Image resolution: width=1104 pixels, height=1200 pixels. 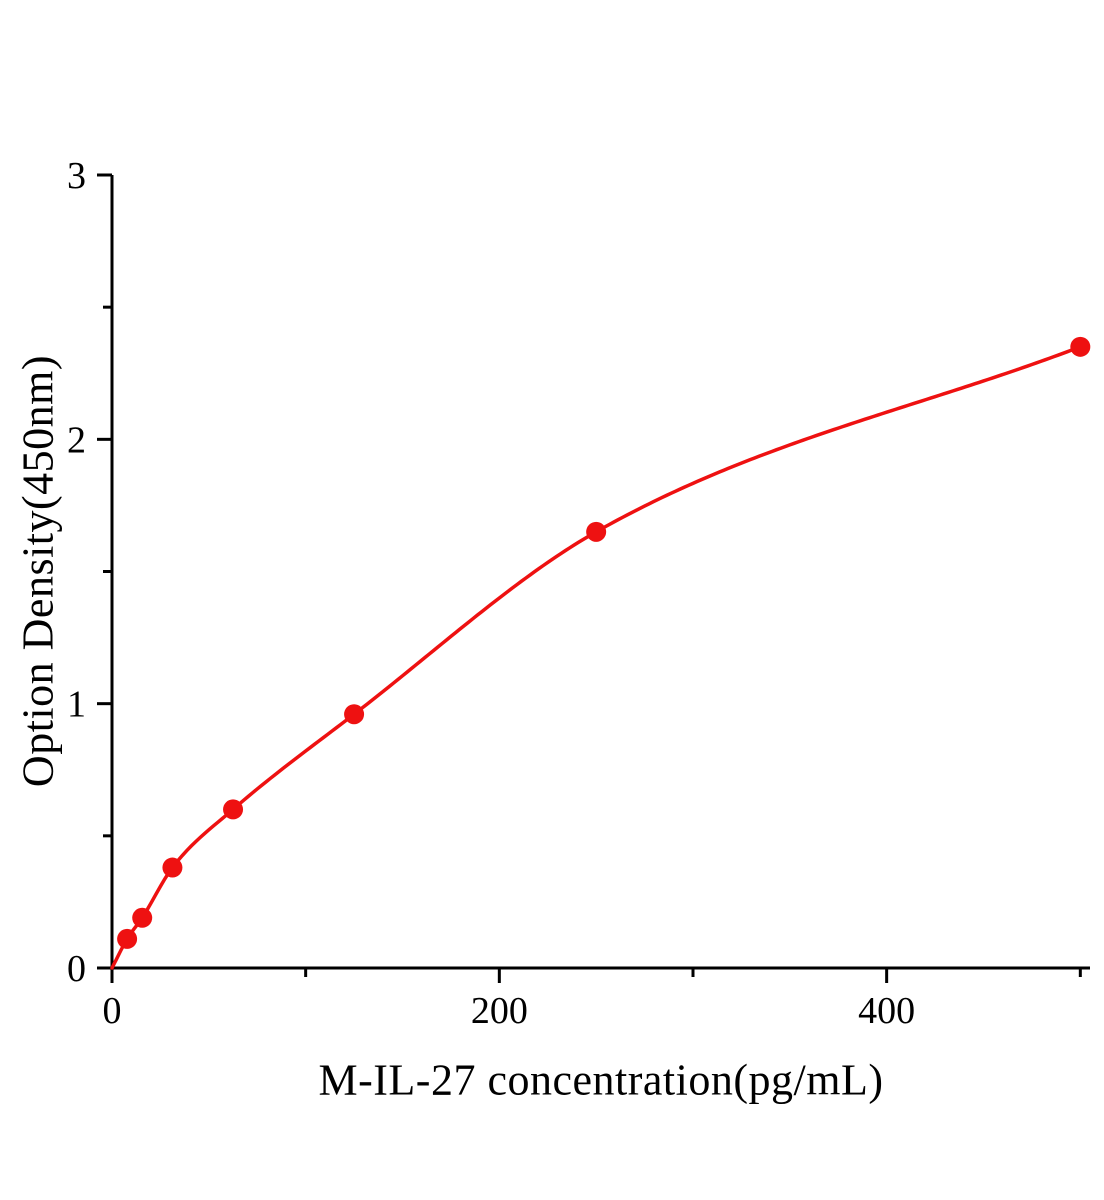 What do you see at coordinates (601, 1080) in the screenshot?
I see `x-axis-title: M-IL-27 concentration(pg/mL)` at bounding box center [601, 1080].